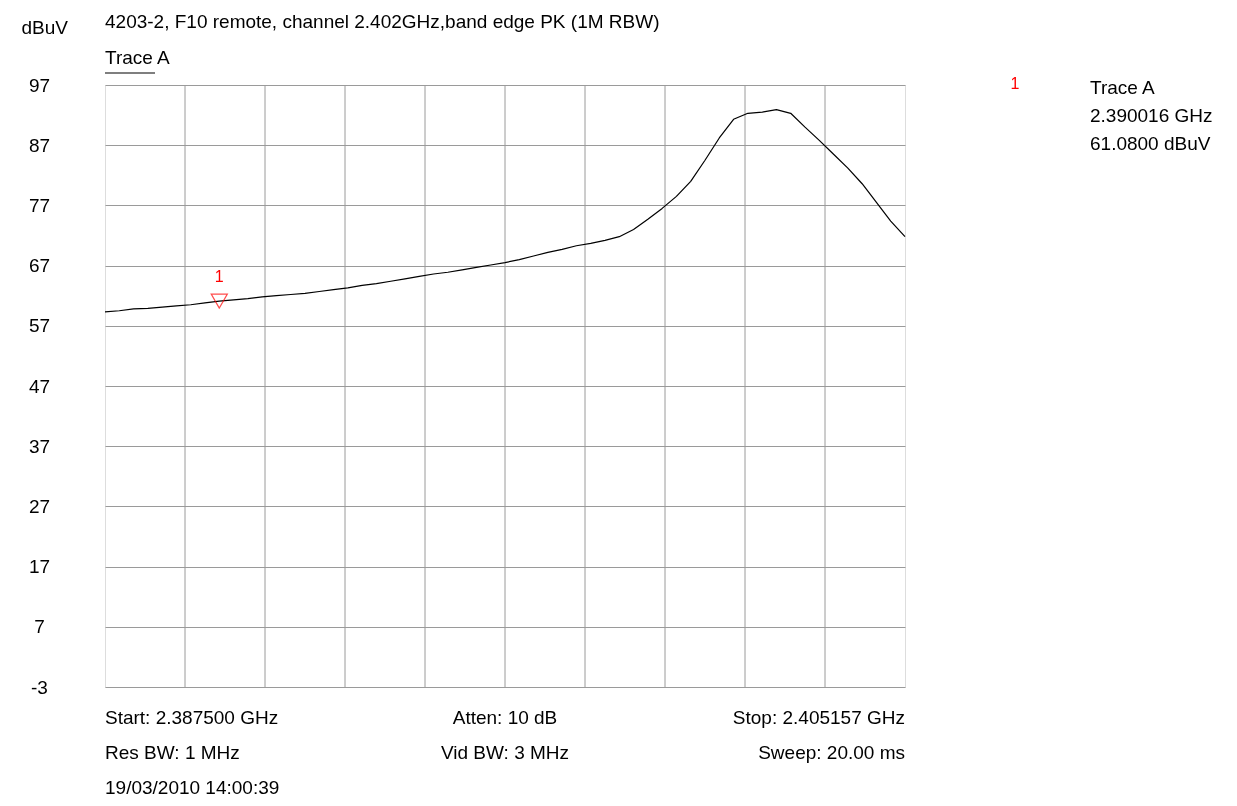 The width and height of the screenshot is (1237, 806). Describe the element at coordinates (192, 787) in the screenshot. I see `text: 19/03/2010 14:00:39` at that location.